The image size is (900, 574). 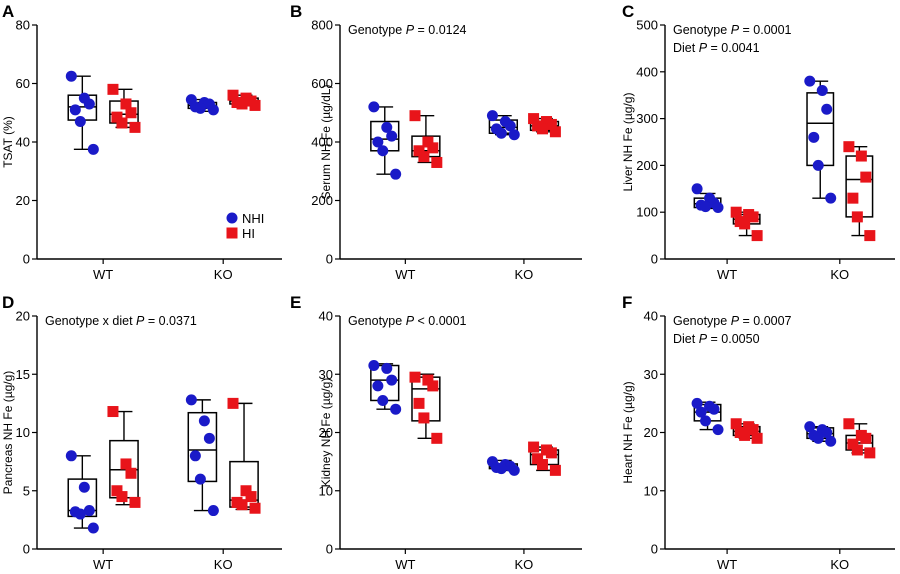 What do you see at coordinates (326, 433) in the screenshot?
I see `y-axis-label: Kidney NH Fe (µg/g)` at bounding box center [326, 433].